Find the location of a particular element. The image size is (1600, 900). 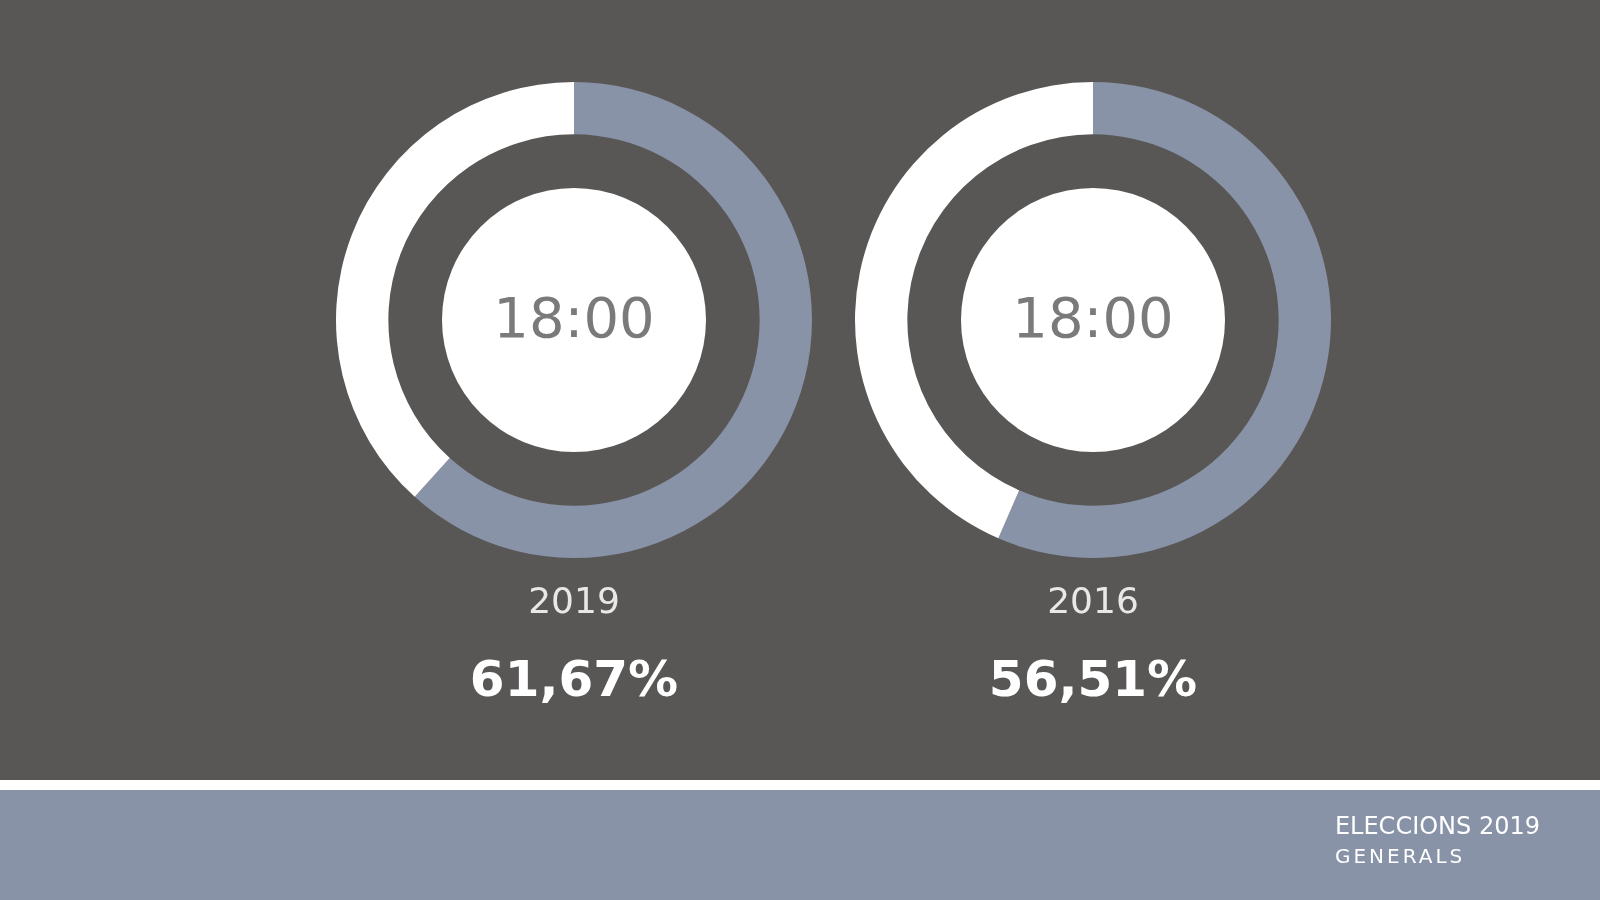

text: 2016 is located at coordinates (1093, 600).